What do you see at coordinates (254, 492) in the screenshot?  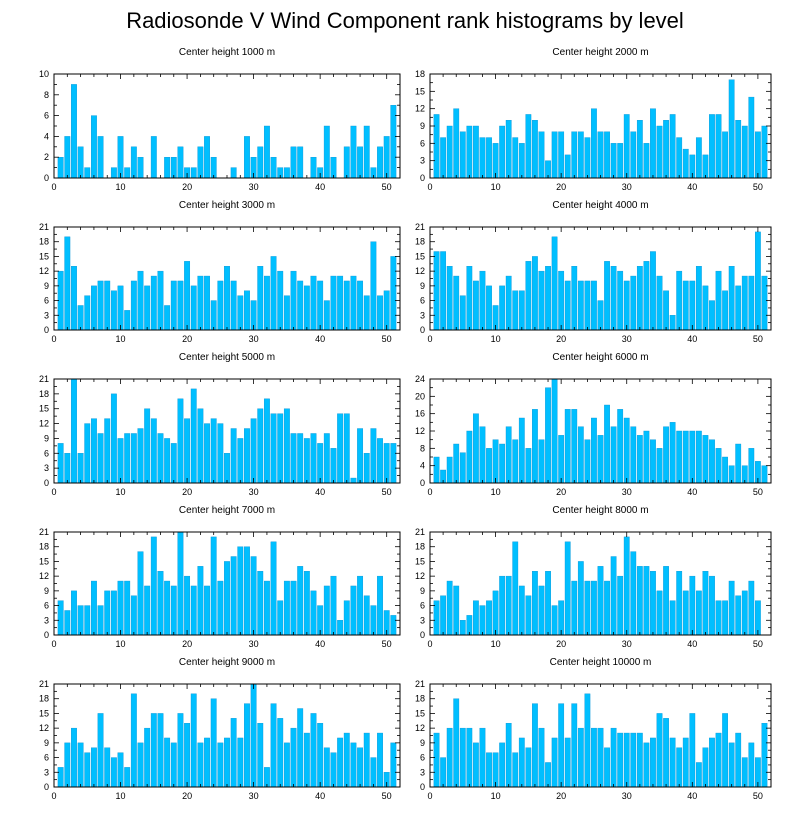 I see `x-tick-label: 30` at bounding box center [254, 492].